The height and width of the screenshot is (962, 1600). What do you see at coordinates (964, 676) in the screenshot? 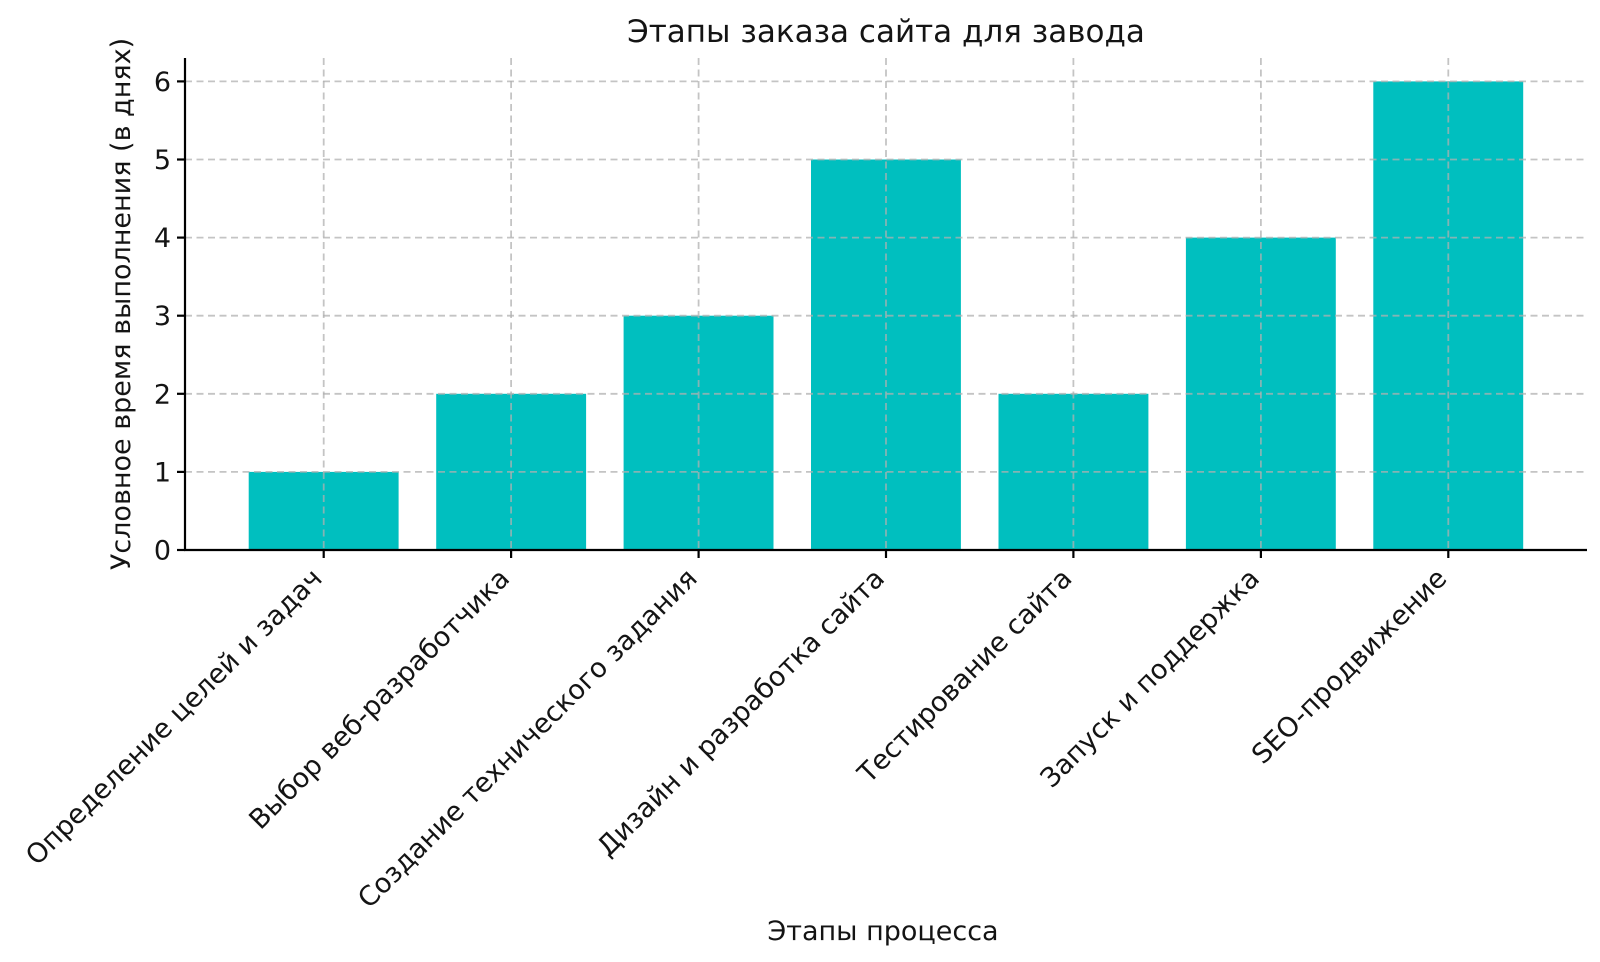
I see `x-tick-label: Тестирование сайта` at bounding box center [964, 676].